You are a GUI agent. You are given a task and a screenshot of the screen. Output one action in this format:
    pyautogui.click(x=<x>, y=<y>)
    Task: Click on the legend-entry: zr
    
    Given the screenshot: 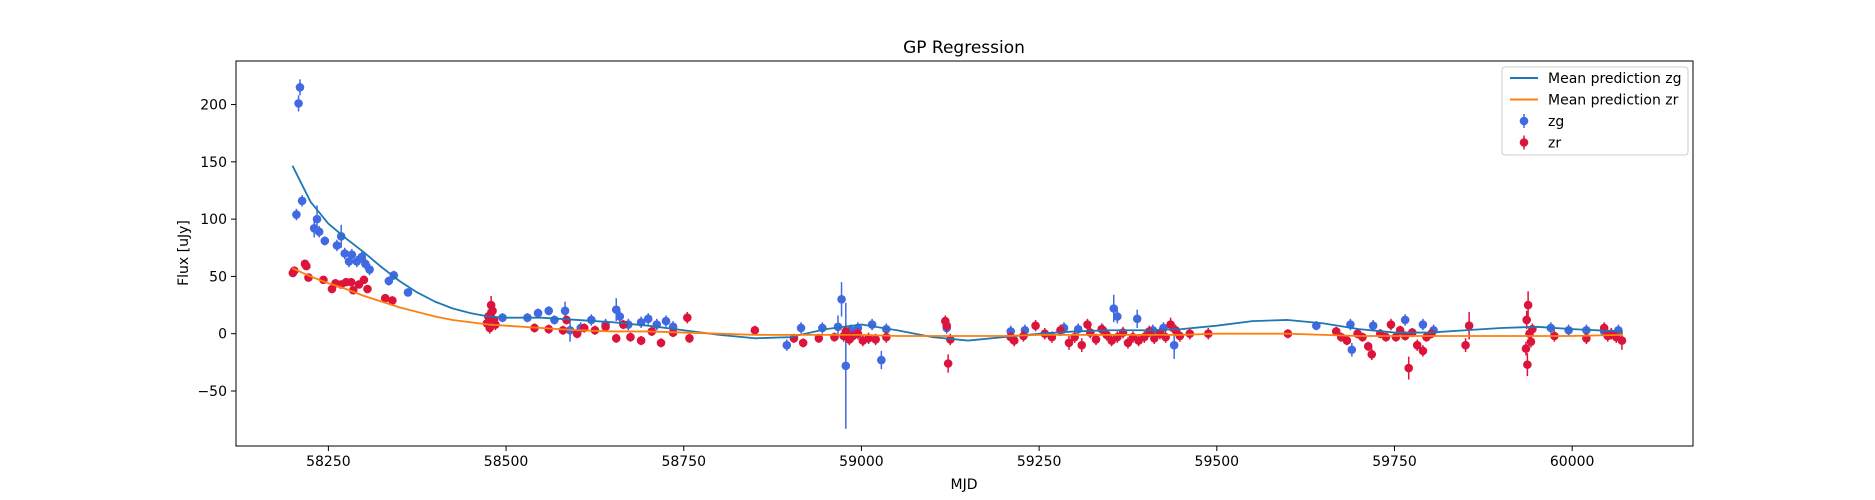 What is the action you would take?
    pyautogui.click(x=1540, y=143)
    